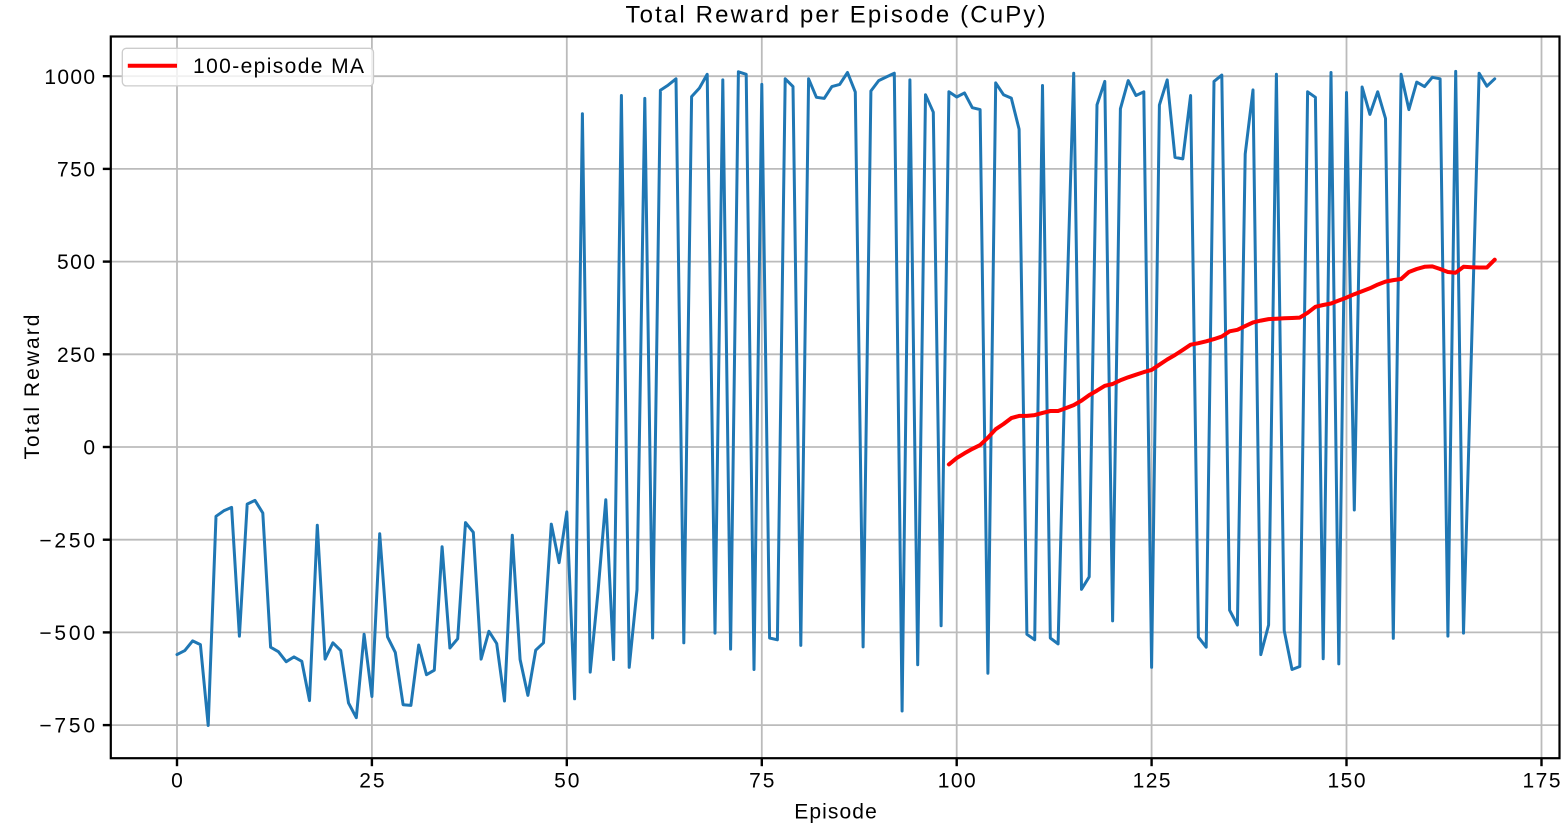  What do you see at coordinates (835, 812) in the screenshot?
I see `svg-text: Episode` at bounding box center [835, 812].